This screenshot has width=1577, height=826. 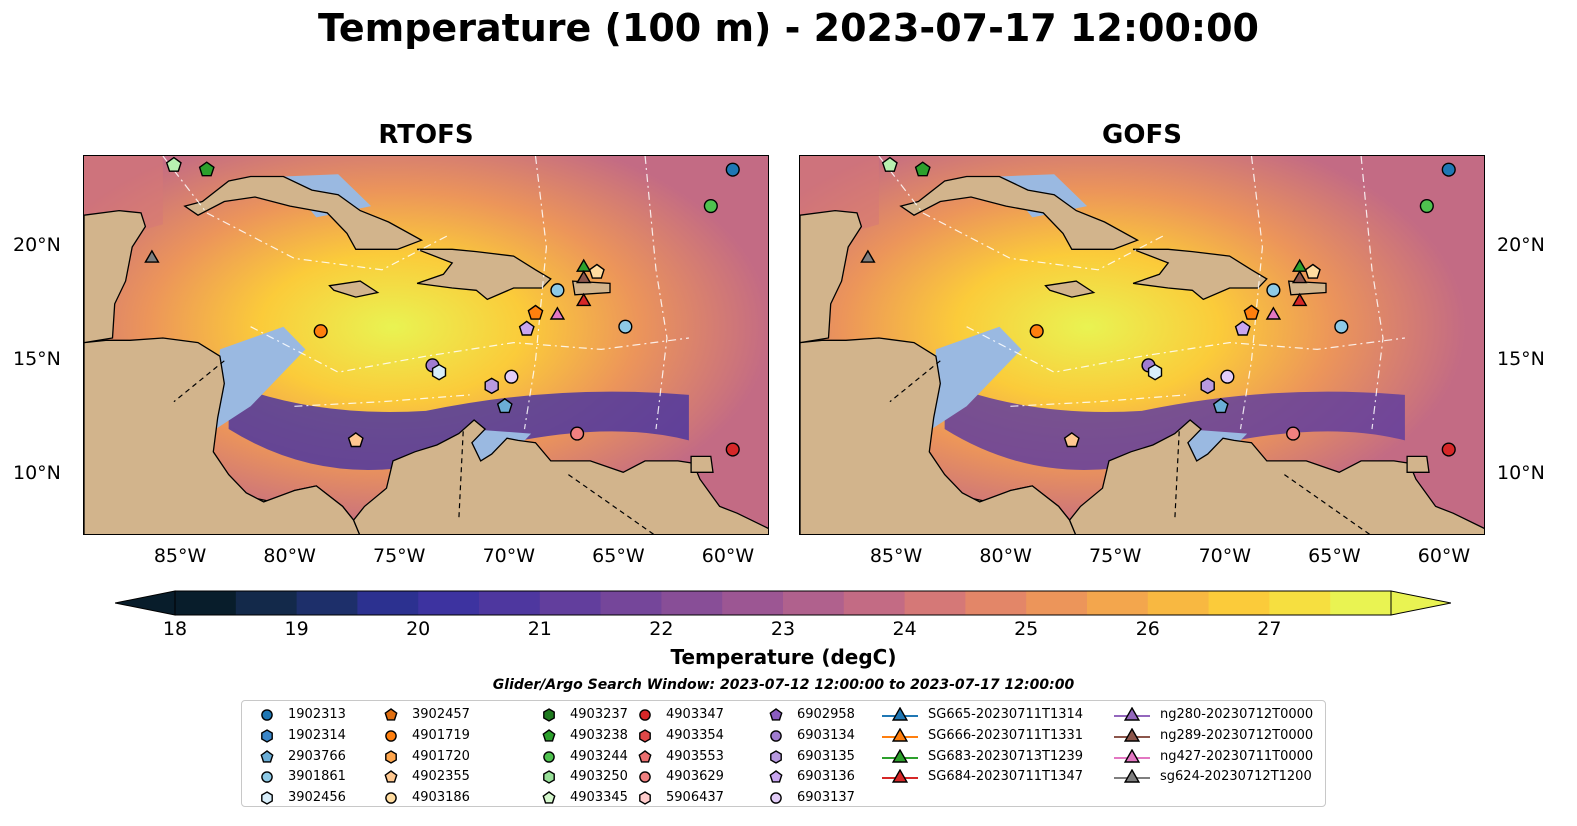 What do you see at coordinates (695, 756) in the screenshot?
I see `legend-label: 4903553` at bounding box center [695, 756].